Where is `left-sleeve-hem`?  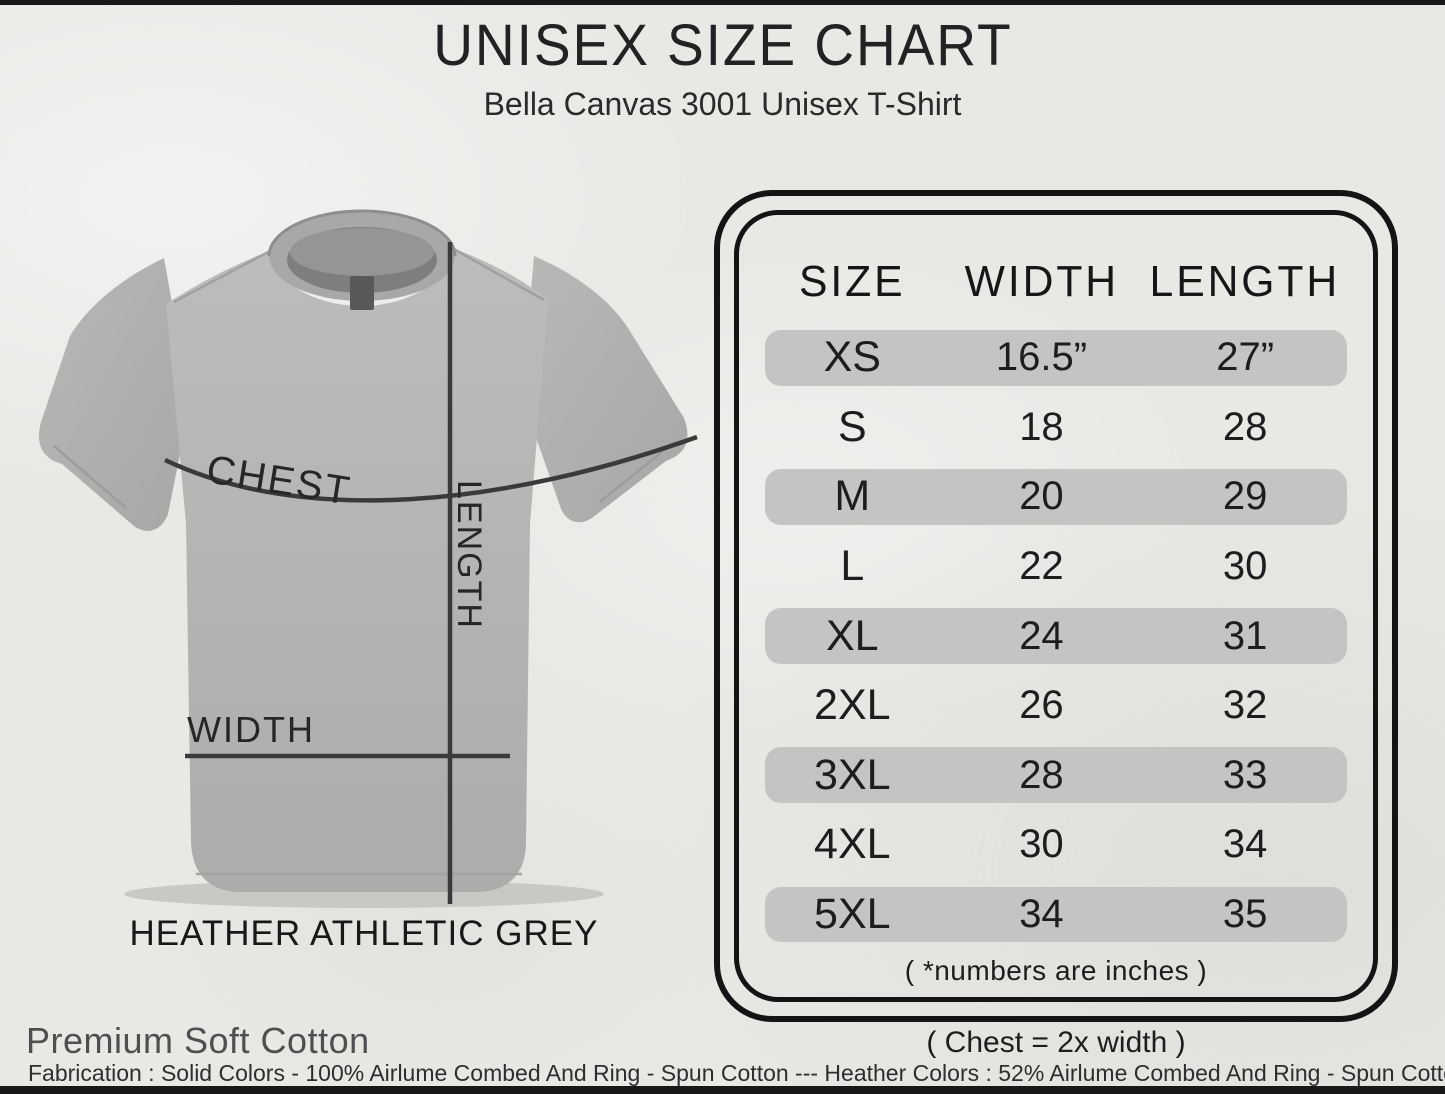 left-sleeve-hem is located at coordinates (90, 477).